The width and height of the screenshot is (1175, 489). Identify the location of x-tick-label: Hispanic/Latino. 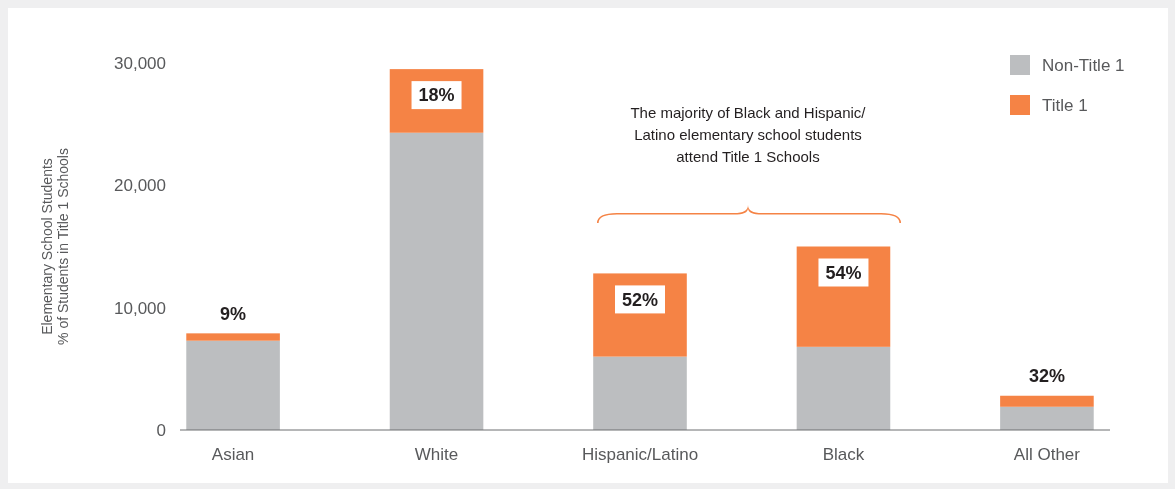
(640, 454).